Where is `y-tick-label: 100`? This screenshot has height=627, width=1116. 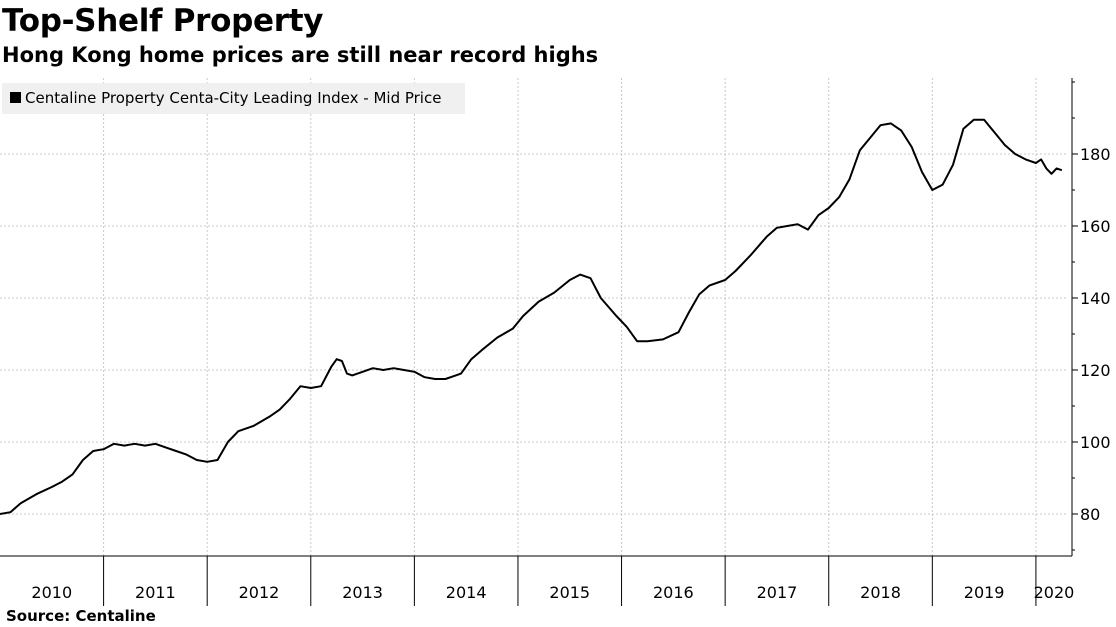
y-tick-label: 100 is located at coordinates (1095, 442).